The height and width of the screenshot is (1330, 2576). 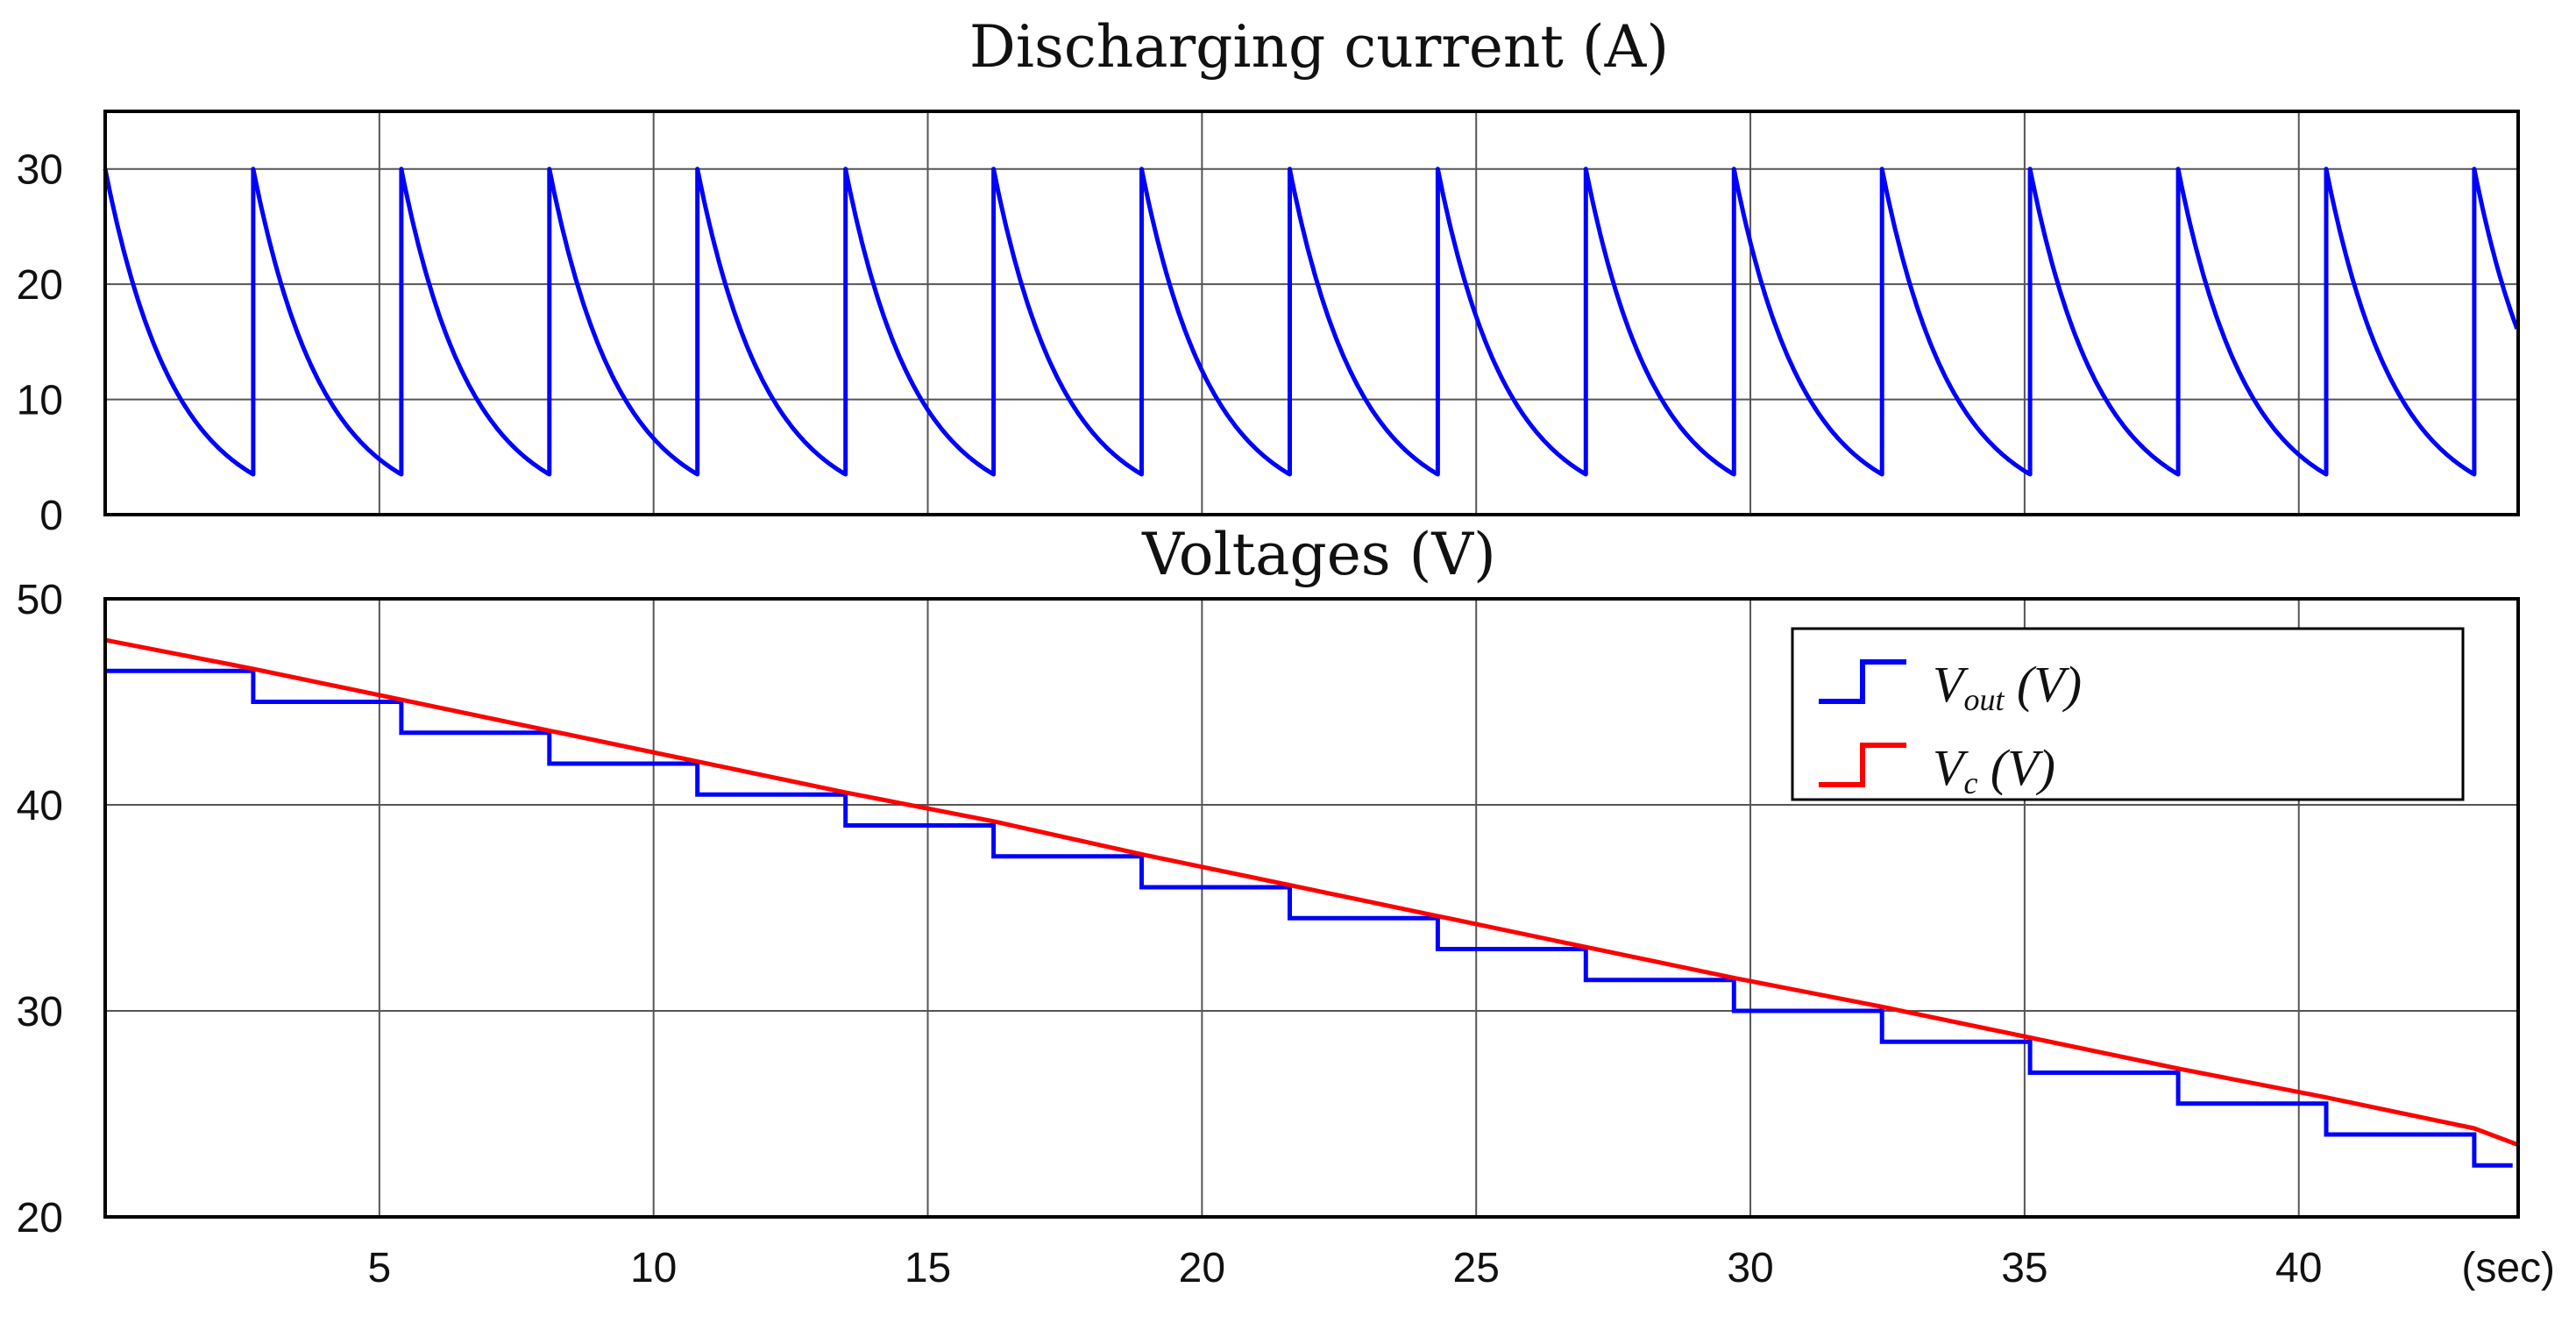 I want to click on legend-vc-rest: (V), so click(x=2016, y=767).